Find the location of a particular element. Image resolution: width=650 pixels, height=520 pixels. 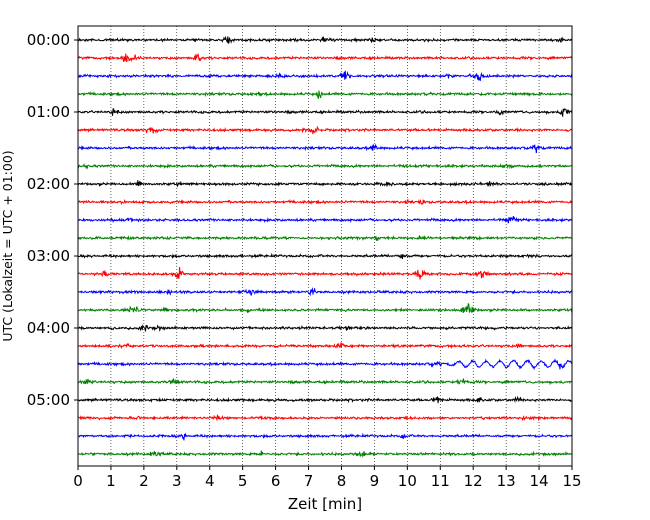

x-tick-label: 13 is located at coordinates (506, 481).